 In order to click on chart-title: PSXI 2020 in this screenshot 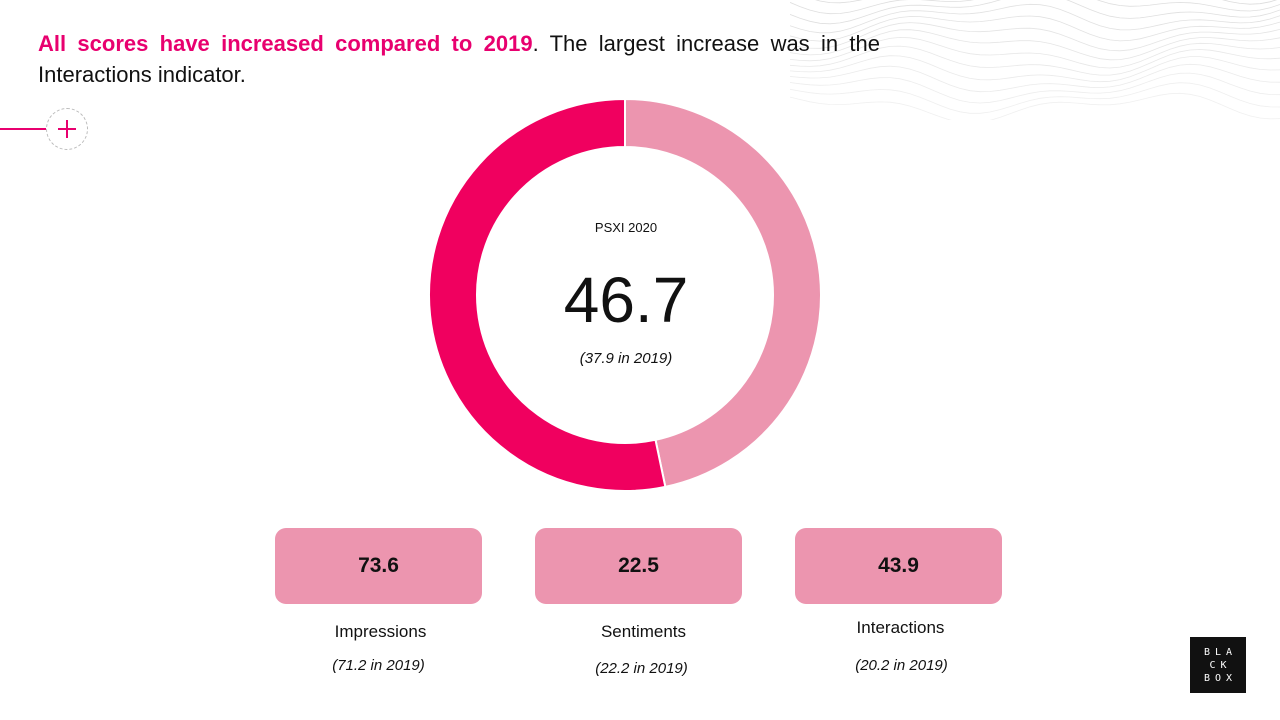, I will do `click(626, 227)`.